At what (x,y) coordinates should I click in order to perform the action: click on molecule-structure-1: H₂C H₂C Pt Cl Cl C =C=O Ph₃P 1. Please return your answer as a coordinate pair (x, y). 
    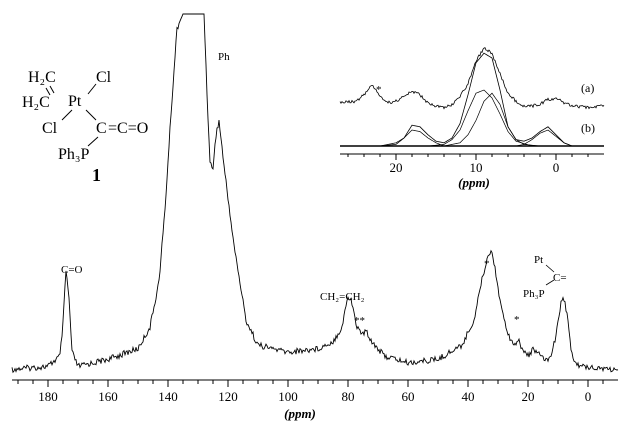
    Looking at the image, I should click on (85, 127).